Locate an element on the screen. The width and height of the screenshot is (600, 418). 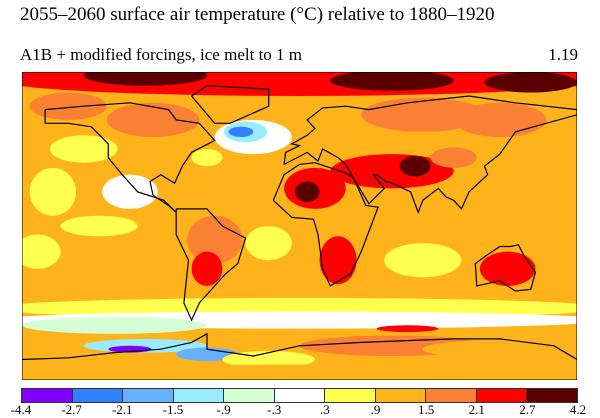
colorbar-tick-label: .9 is located at coordinates (375, 409).